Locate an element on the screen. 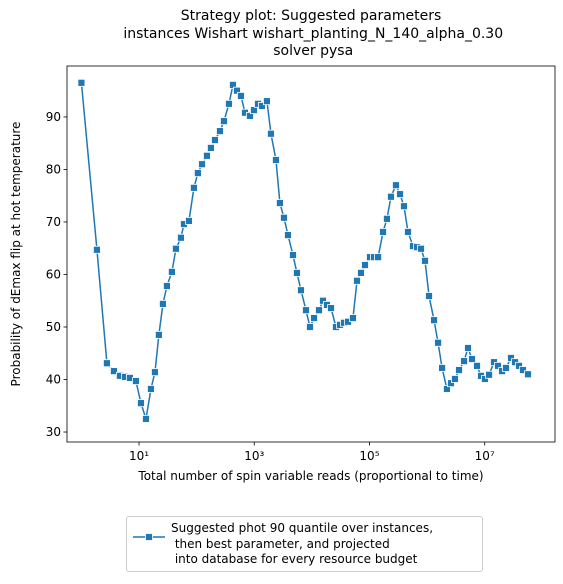  x-tick-label: 10³ is located at coordinates (254, 456).